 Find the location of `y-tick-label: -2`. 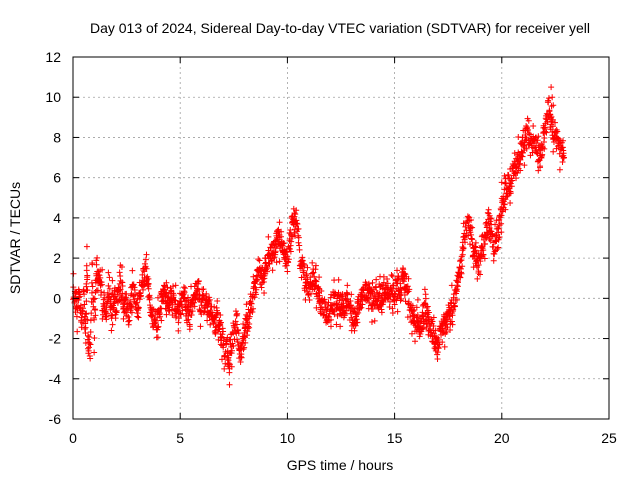

y-tick-label: -2 is located at coordinates (55, 339).